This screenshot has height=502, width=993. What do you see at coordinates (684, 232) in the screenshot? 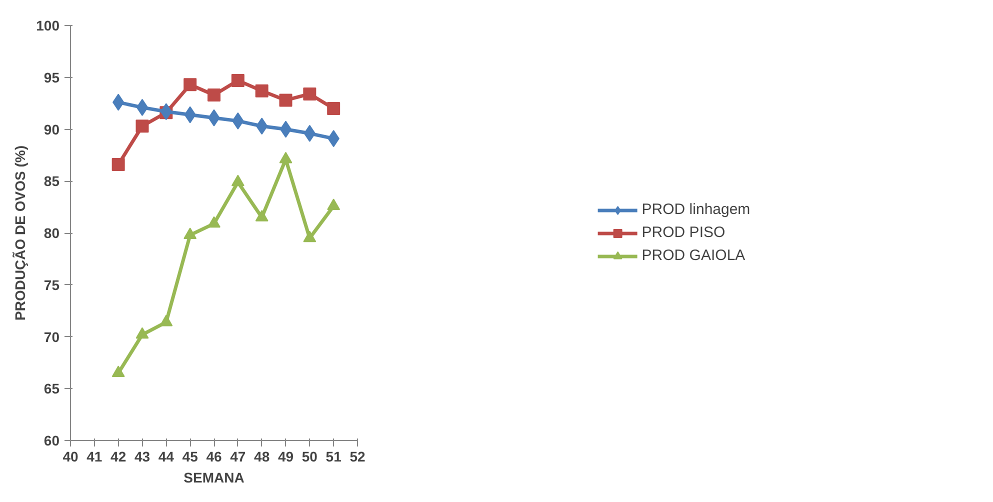
I see `legend-label: PROD PISO` at bounding box center [684, 232].